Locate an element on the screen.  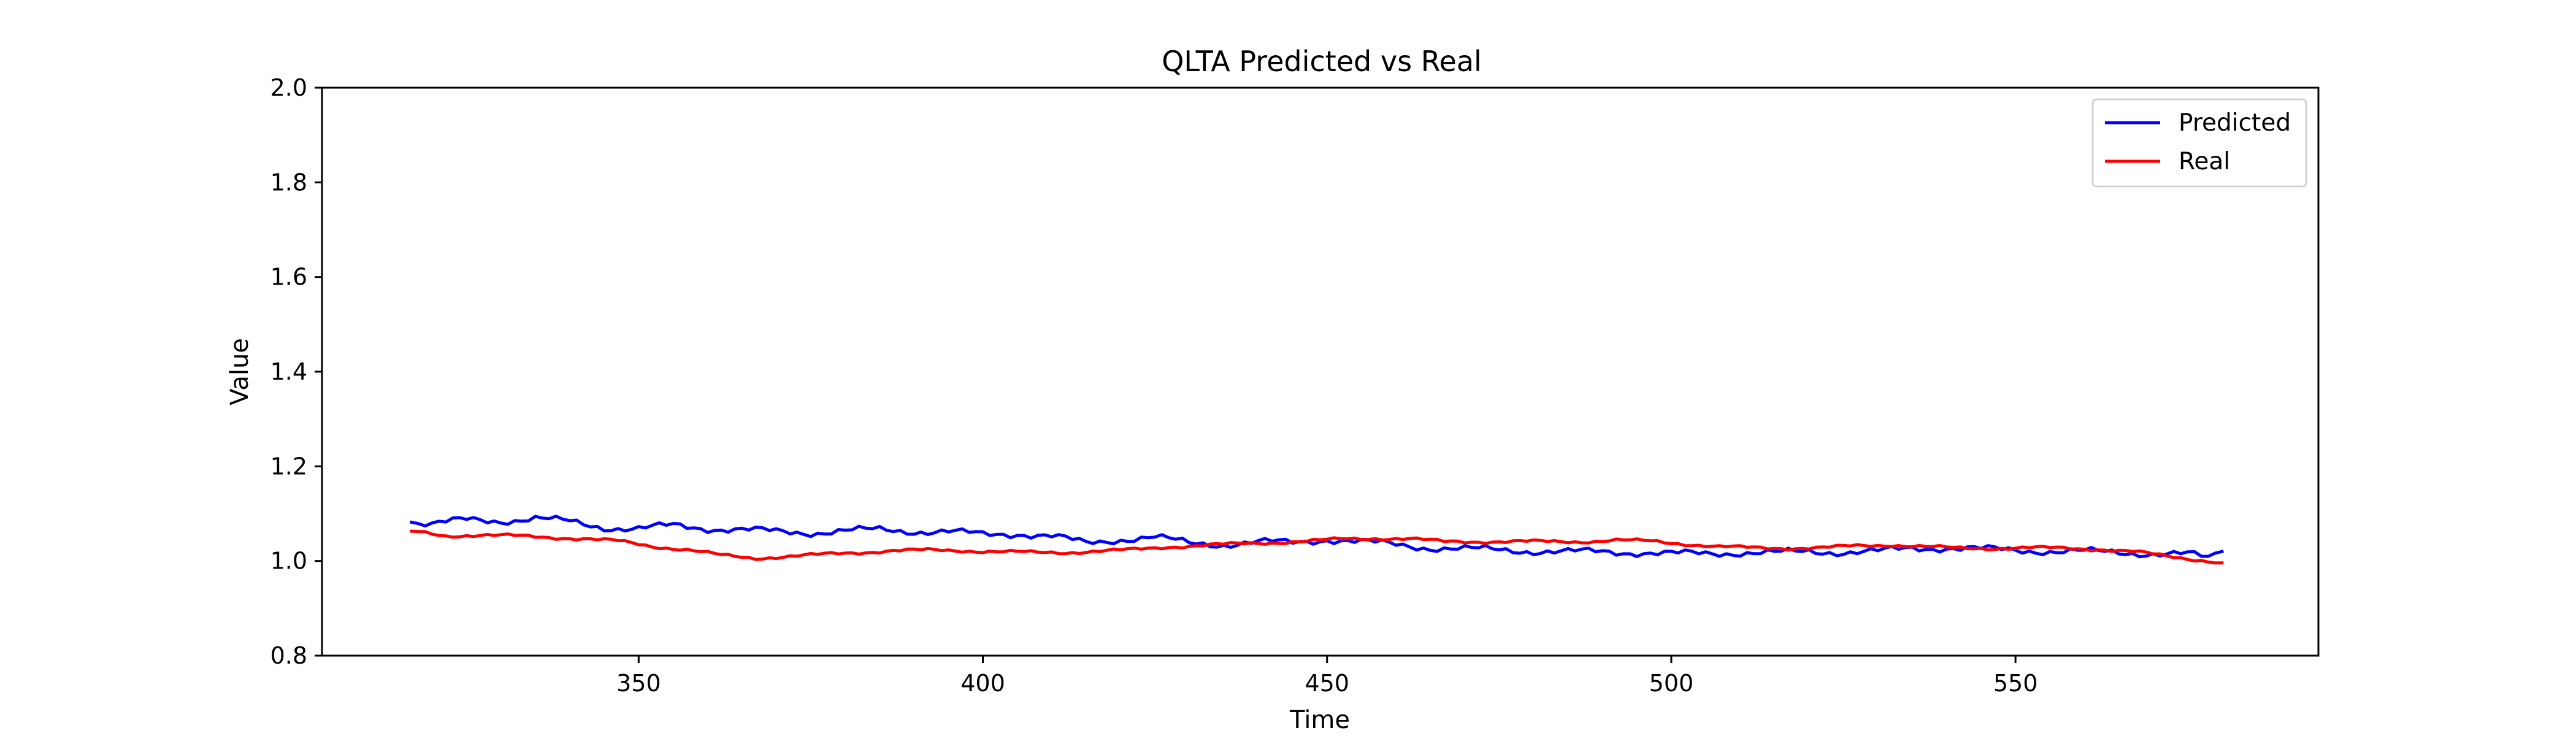
series-line-predicted is located at coordinates (1316, 537).